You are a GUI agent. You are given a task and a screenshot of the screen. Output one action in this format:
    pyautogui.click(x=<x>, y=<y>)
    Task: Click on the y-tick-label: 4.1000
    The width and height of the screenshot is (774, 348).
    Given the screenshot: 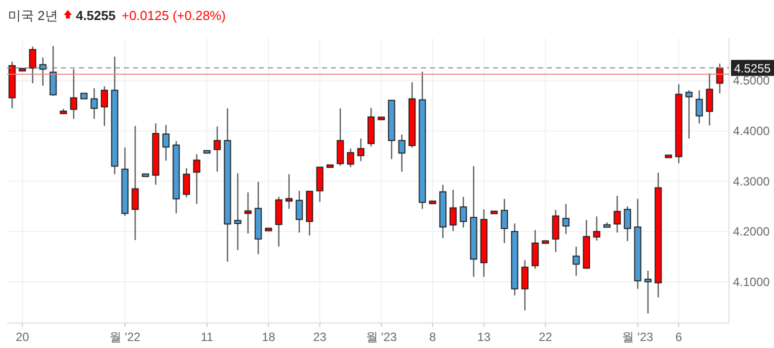 What is the action you would take?
    pyautogui.click(x=751, y=281)
    